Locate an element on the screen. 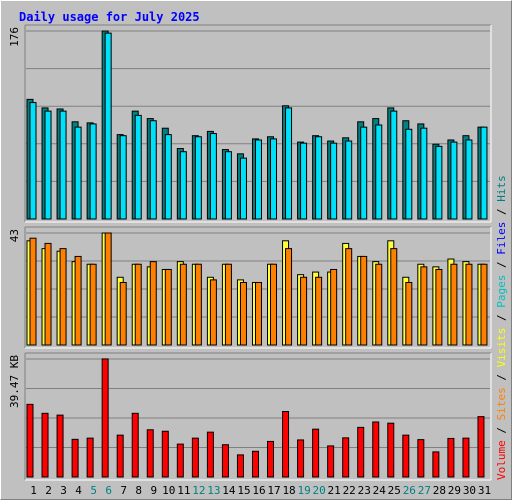 Image resolution: width=512 pixels, height=500 pixels. x-tick-label: 30 is located at coordinates (469, 490).